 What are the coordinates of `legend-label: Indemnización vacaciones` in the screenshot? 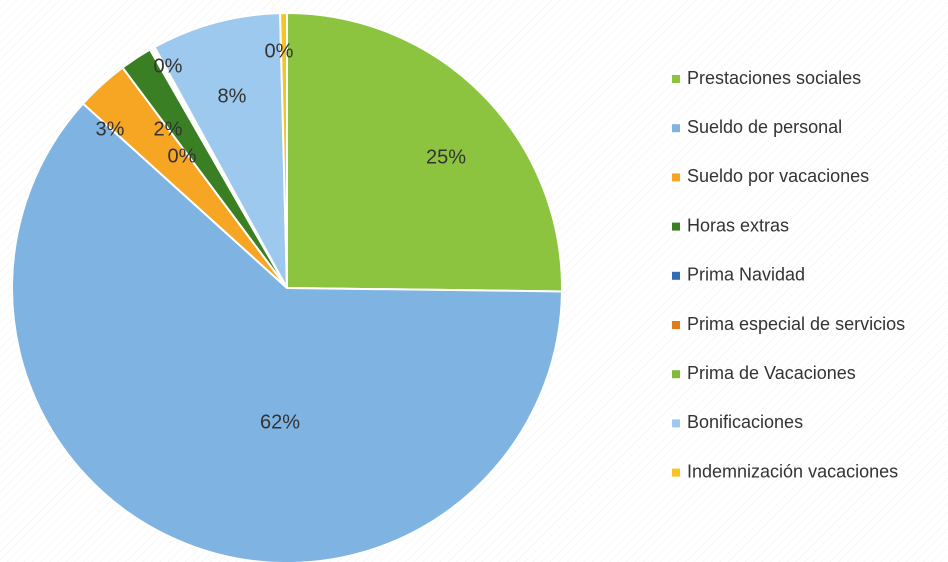 It's located at (792, 471).